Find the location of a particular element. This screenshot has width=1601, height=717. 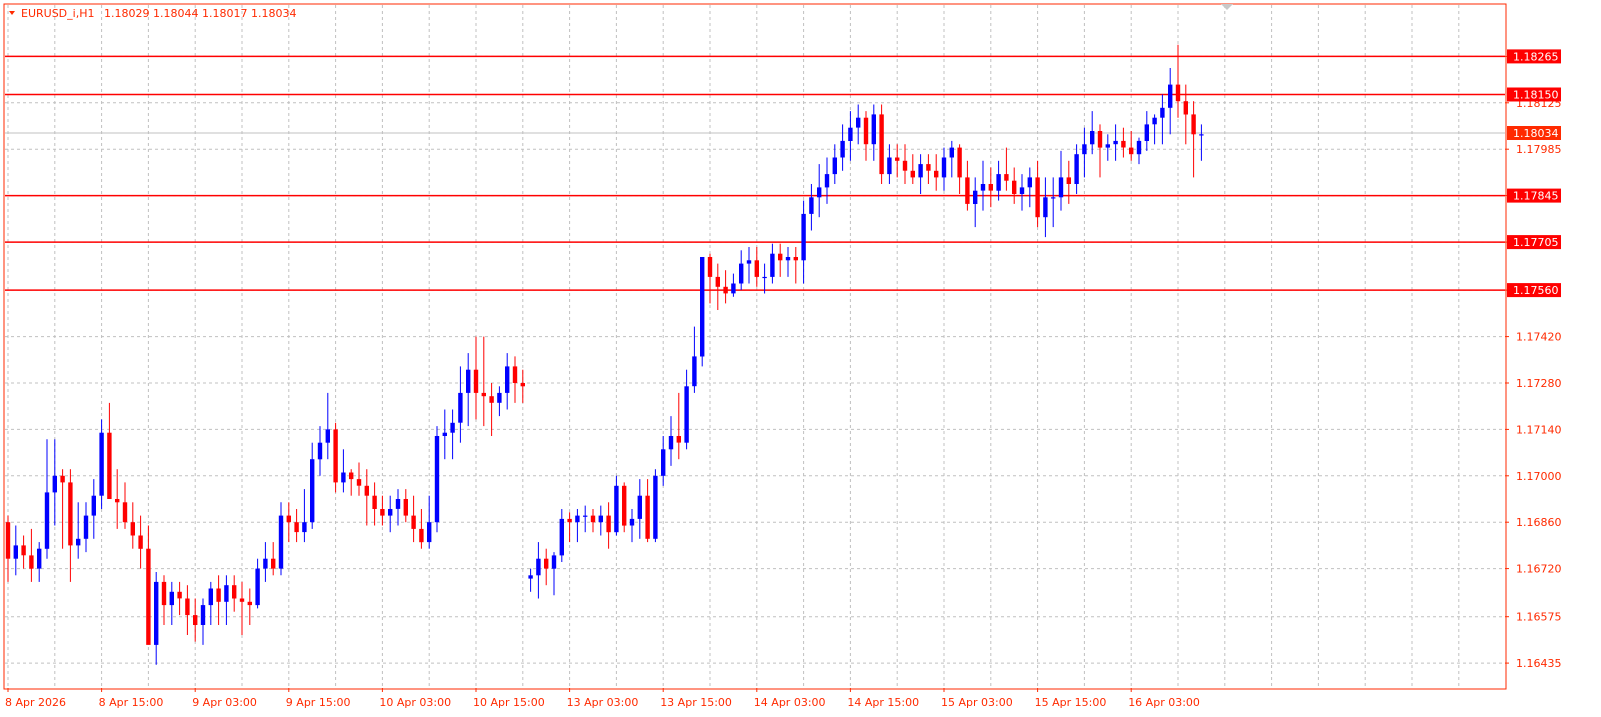

time-tick-label: 10 Apr 15:00 is located at coordinates (509, 702).